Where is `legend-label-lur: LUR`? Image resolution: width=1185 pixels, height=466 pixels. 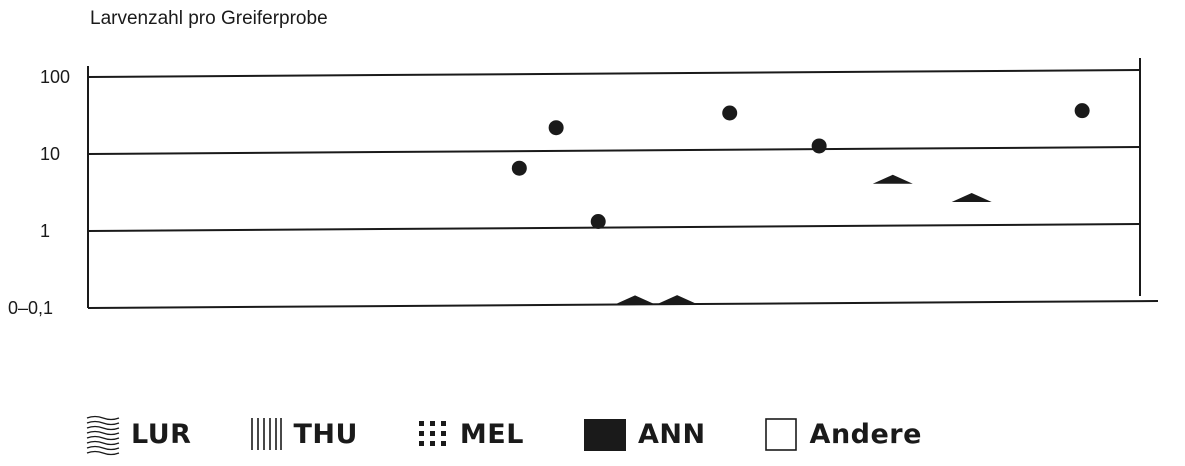
legend-label-lur: LUR is located at coordinates (161, 434).